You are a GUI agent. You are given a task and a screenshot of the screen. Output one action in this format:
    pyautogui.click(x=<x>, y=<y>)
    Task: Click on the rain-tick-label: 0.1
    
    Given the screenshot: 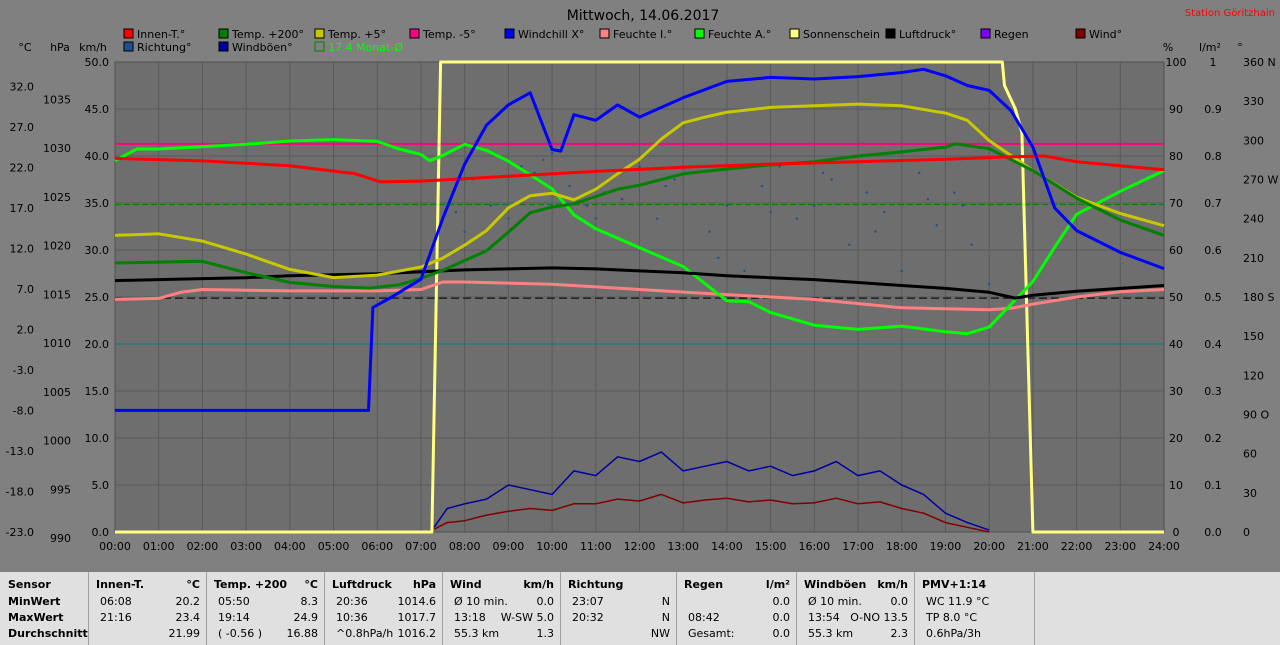 What is the action you would take?
    pyautogui.click(x=1213, y=485)
    